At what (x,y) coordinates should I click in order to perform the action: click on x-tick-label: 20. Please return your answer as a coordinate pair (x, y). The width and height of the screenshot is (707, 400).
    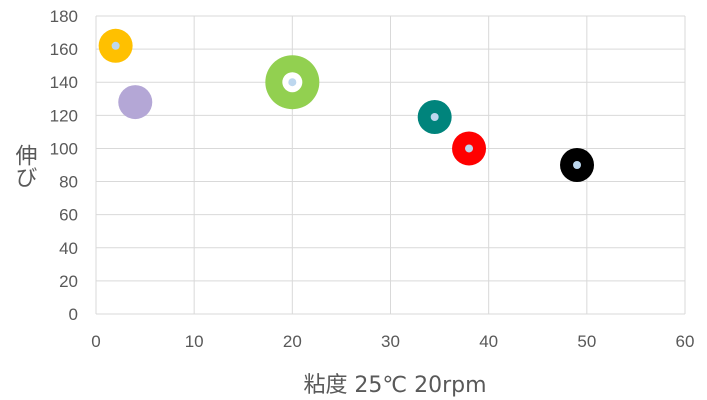
    Looking at the image, I should click on (292, 341).